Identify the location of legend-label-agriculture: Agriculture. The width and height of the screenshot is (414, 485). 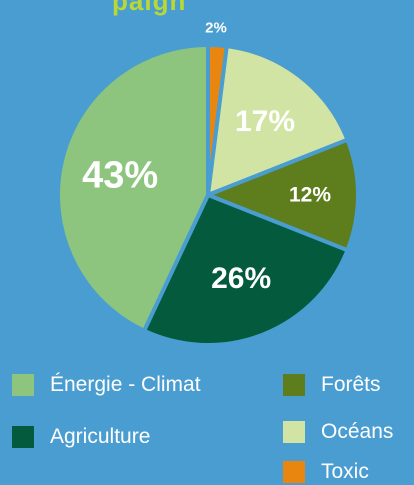
(100, 436).